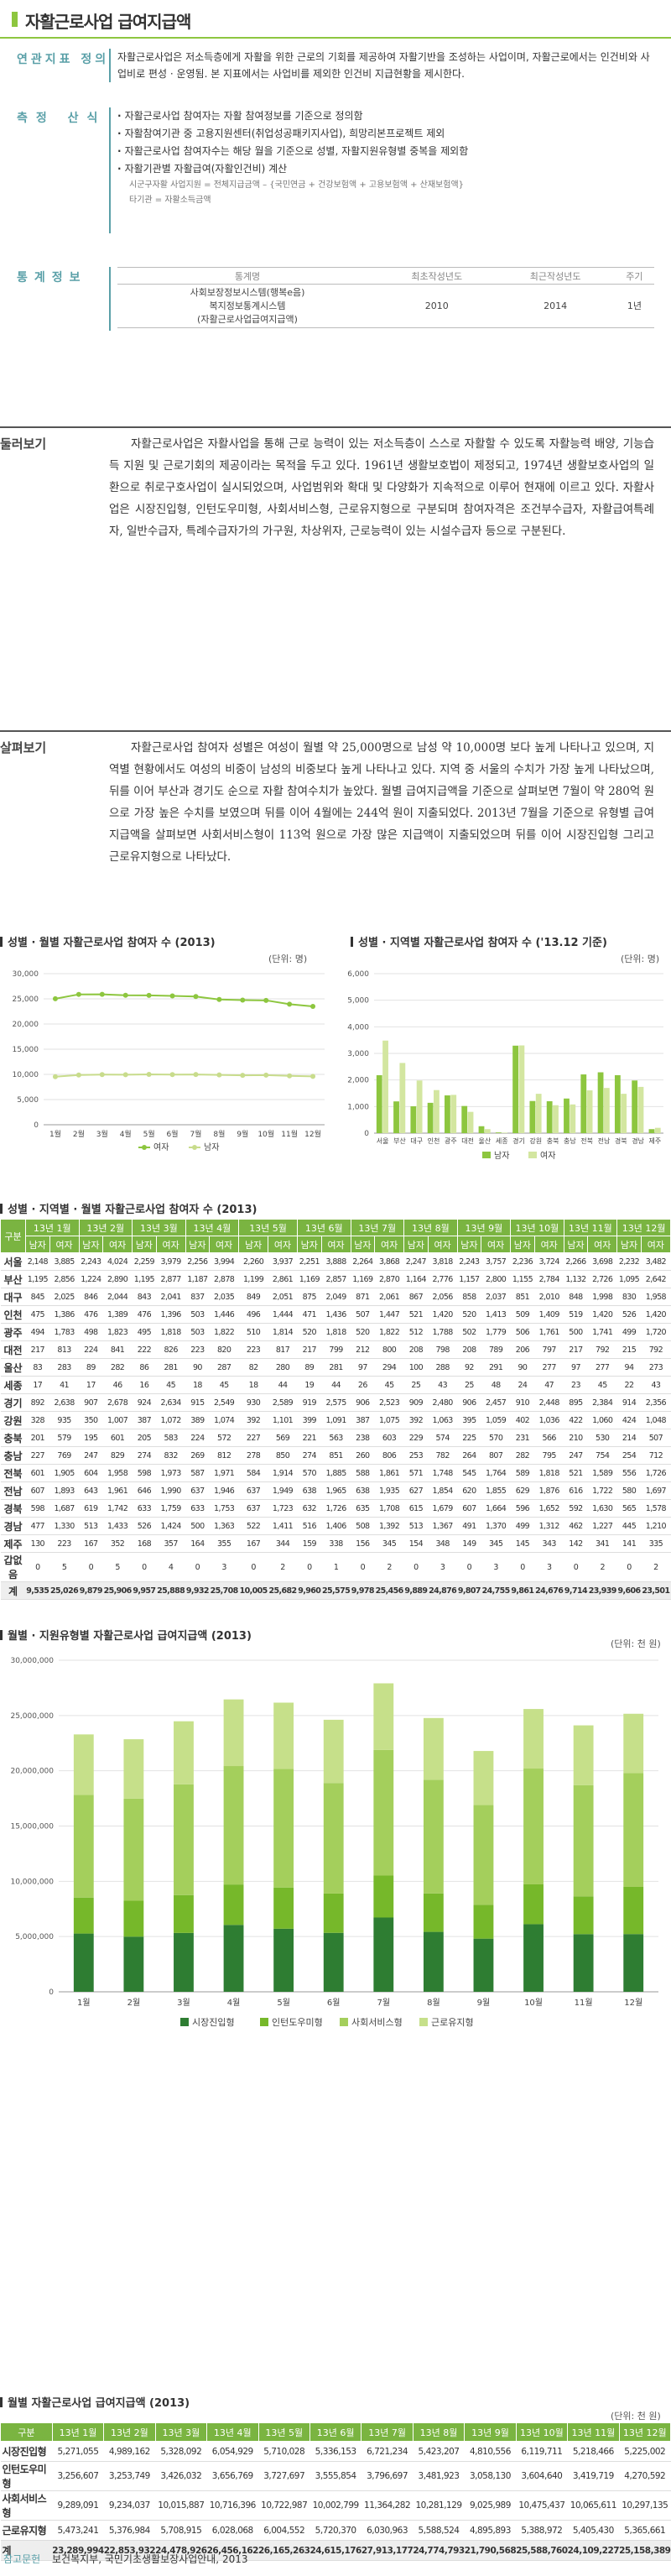 The image size is (671, 2576). Describe the element at coordinates (643, 1227) in the screenshot. I see `month-header: 13년 12월` at that location.